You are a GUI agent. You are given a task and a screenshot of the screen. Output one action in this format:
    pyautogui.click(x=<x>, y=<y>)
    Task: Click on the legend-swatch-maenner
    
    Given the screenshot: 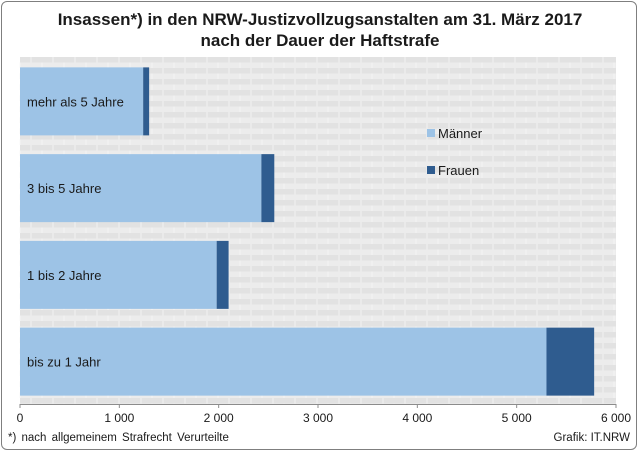 What is the action you would take?
    pyautogui.click(x=431, y=133)
    